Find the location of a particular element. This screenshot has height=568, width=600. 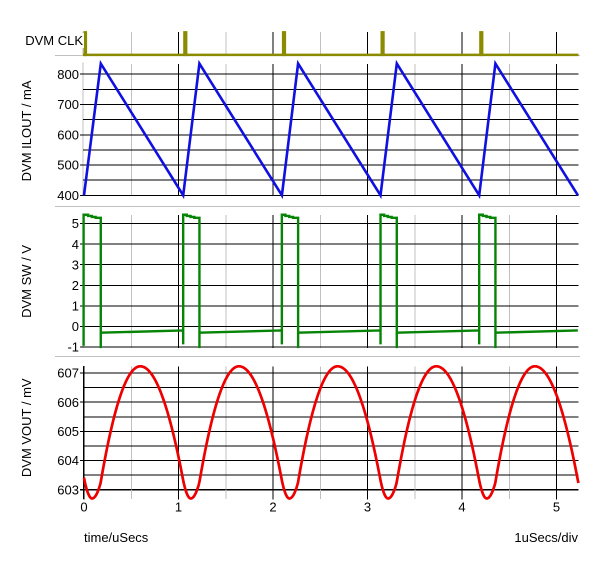

svg-text: 1uSecs/div is located at coordinates (546, 537).